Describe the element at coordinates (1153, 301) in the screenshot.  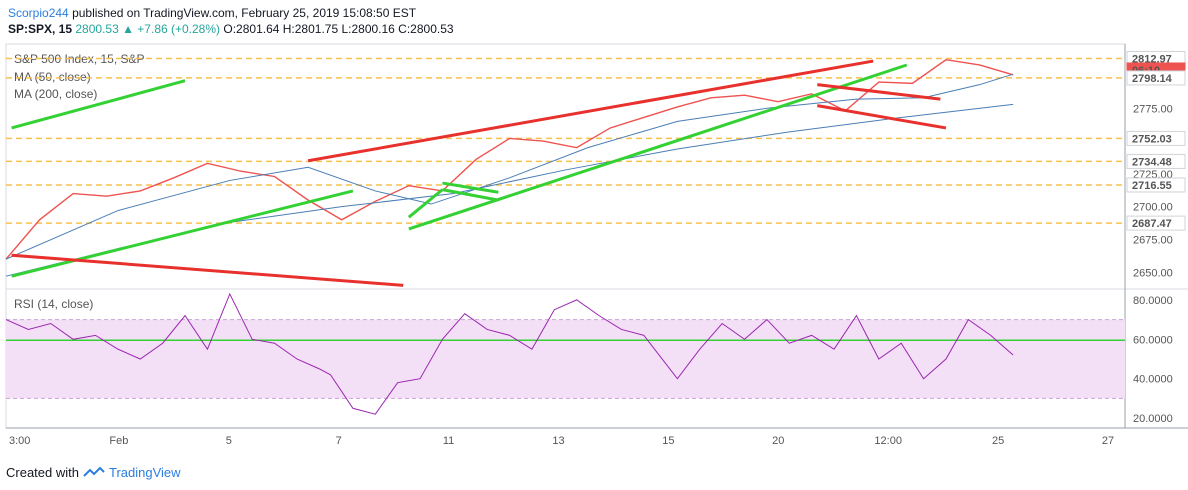
I see `rsi-tick-label: 80.0000` at that location.